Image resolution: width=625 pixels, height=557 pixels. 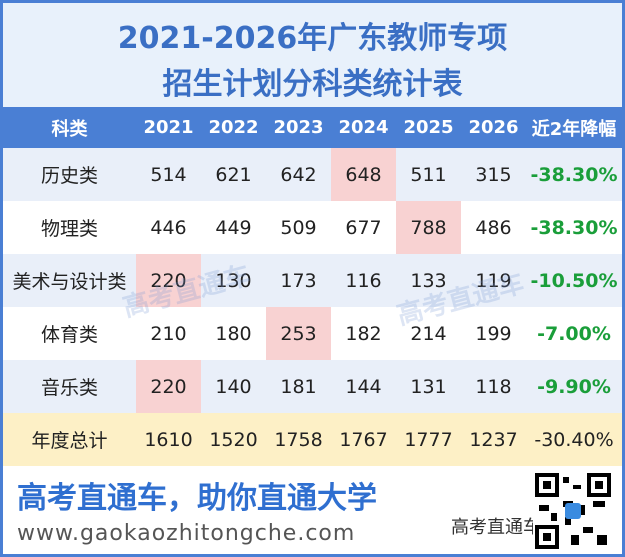 I want to click on data-row: 历史类 514 621 642 648 511 315 -38.30%, so click(x=312, y=174).